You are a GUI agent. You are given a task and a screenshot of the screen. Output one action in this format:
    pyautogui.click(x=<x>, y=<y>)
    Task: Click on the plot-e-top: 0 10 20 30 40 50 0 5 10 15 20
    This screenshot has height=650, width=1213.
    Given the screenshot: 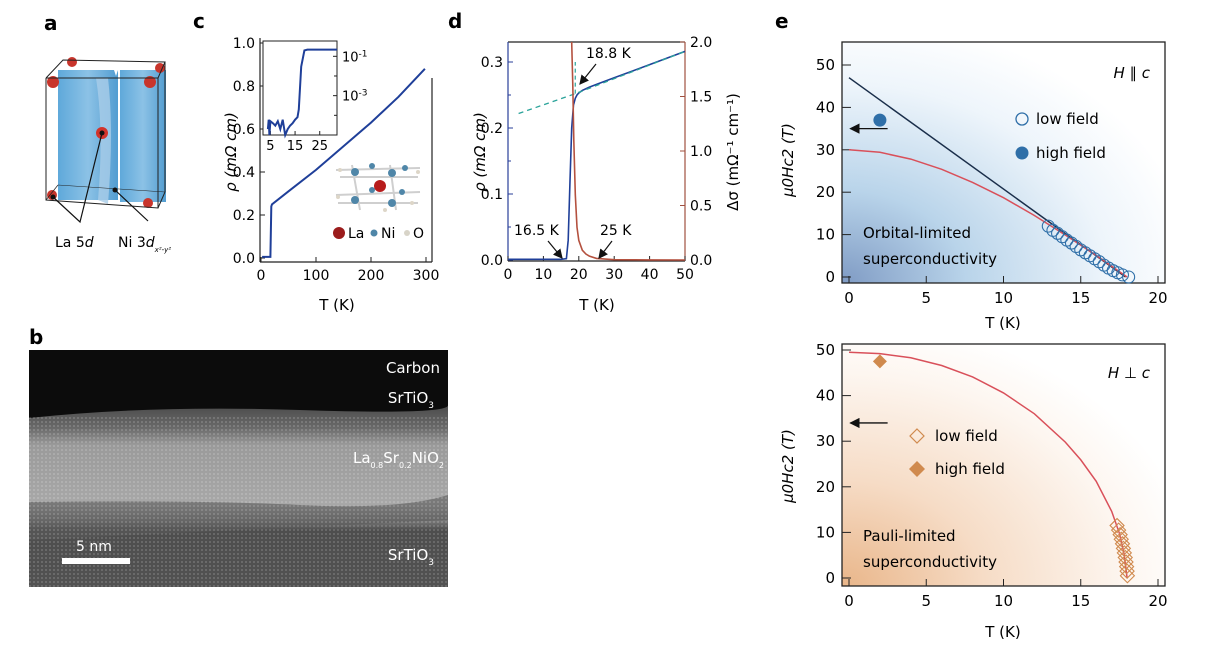 What is the action you would take?
    pyautogui.click(x=992, y=174)
    